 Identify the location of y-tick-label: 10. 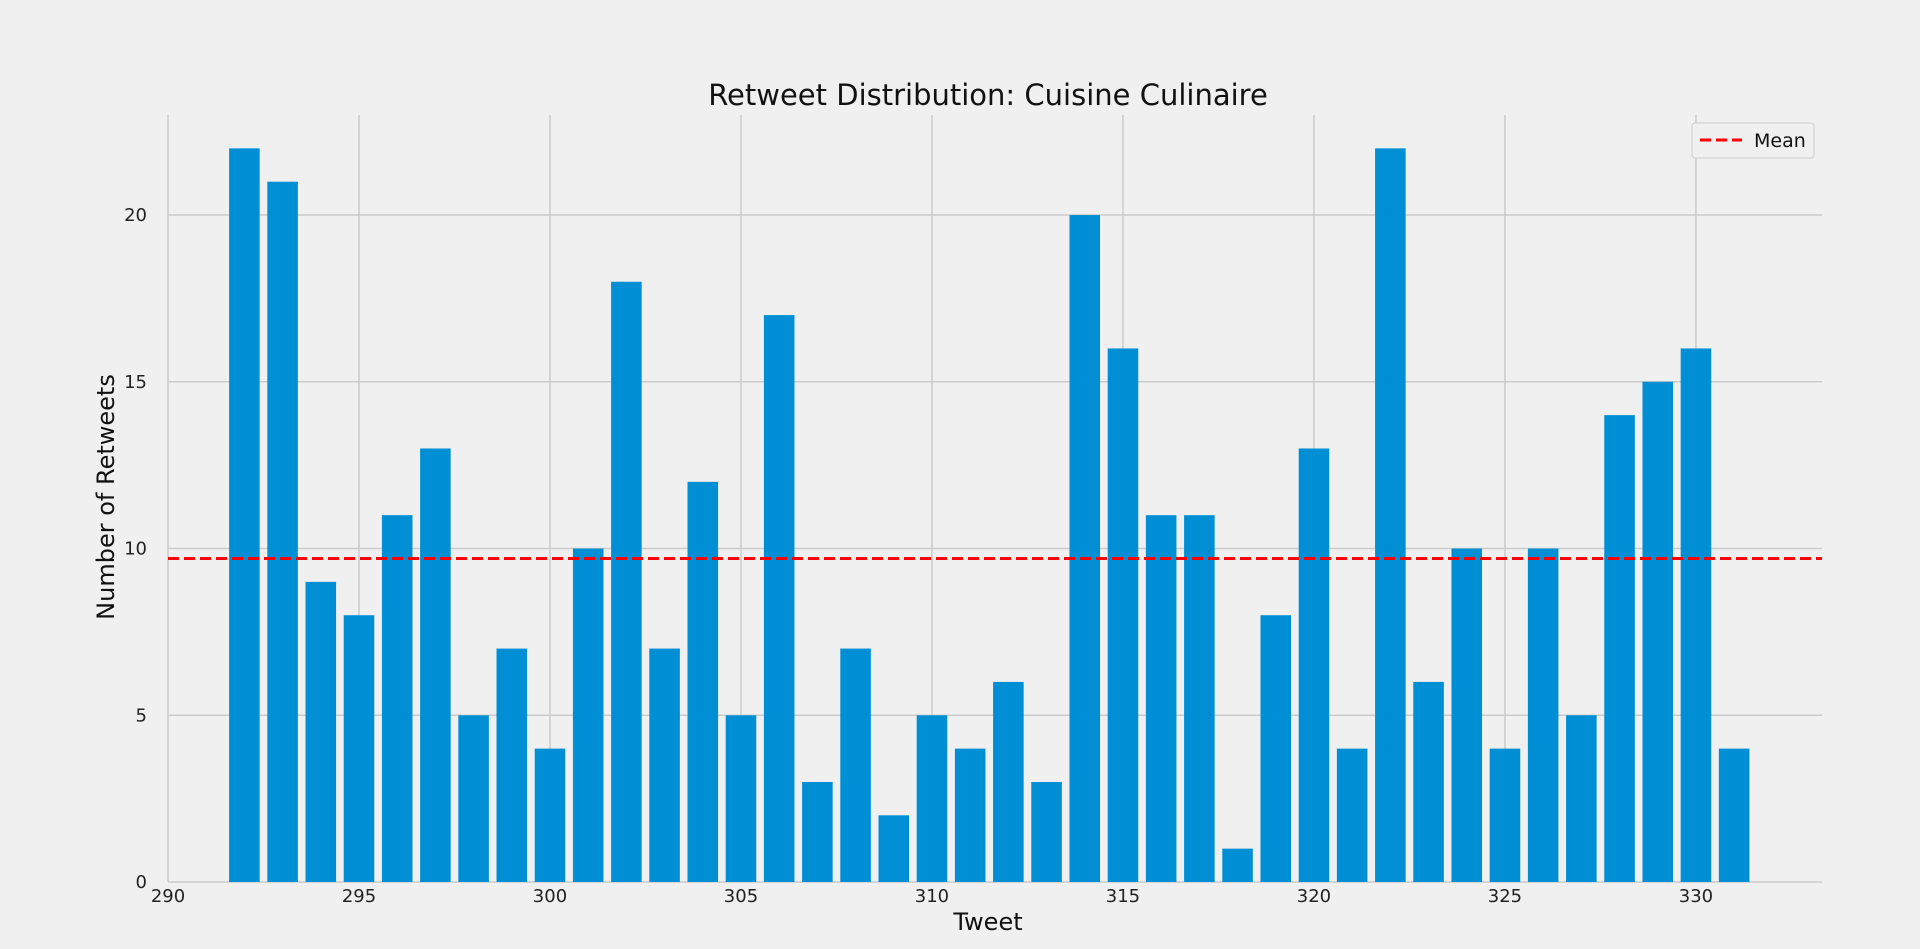
(135, 549).